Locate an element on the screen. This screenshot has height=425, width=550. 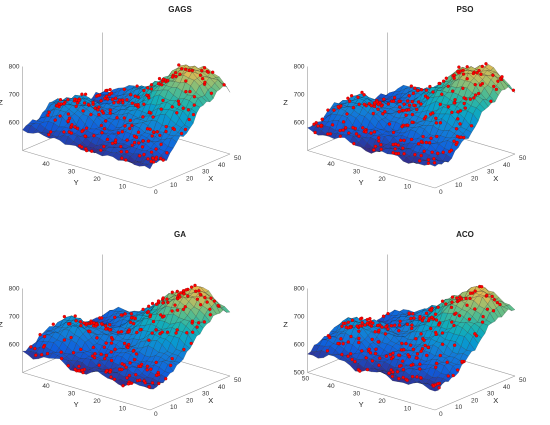
chart-title: PSO is located at coordinates (465, 9).